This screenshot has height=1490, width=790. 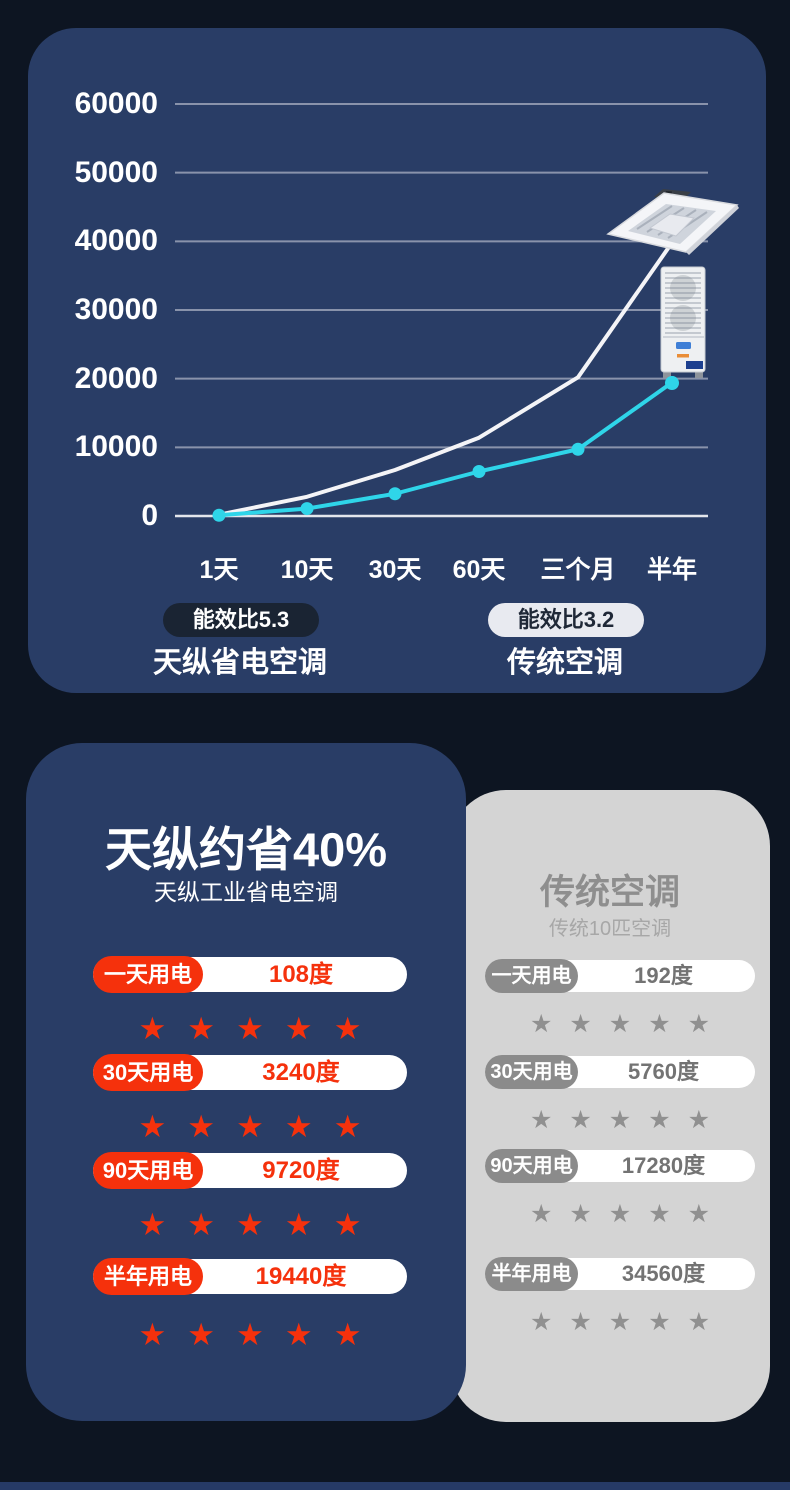 I want to click on usage-value: 3240度, so click(x=301, y=1072).